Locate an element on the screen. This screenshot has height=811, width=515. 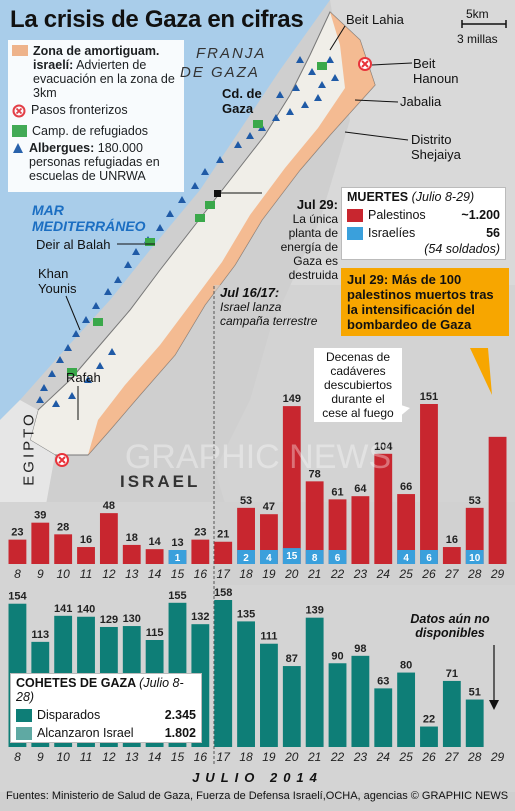
deaths-israeli-label: 15 is located at coordinates (292, 556).